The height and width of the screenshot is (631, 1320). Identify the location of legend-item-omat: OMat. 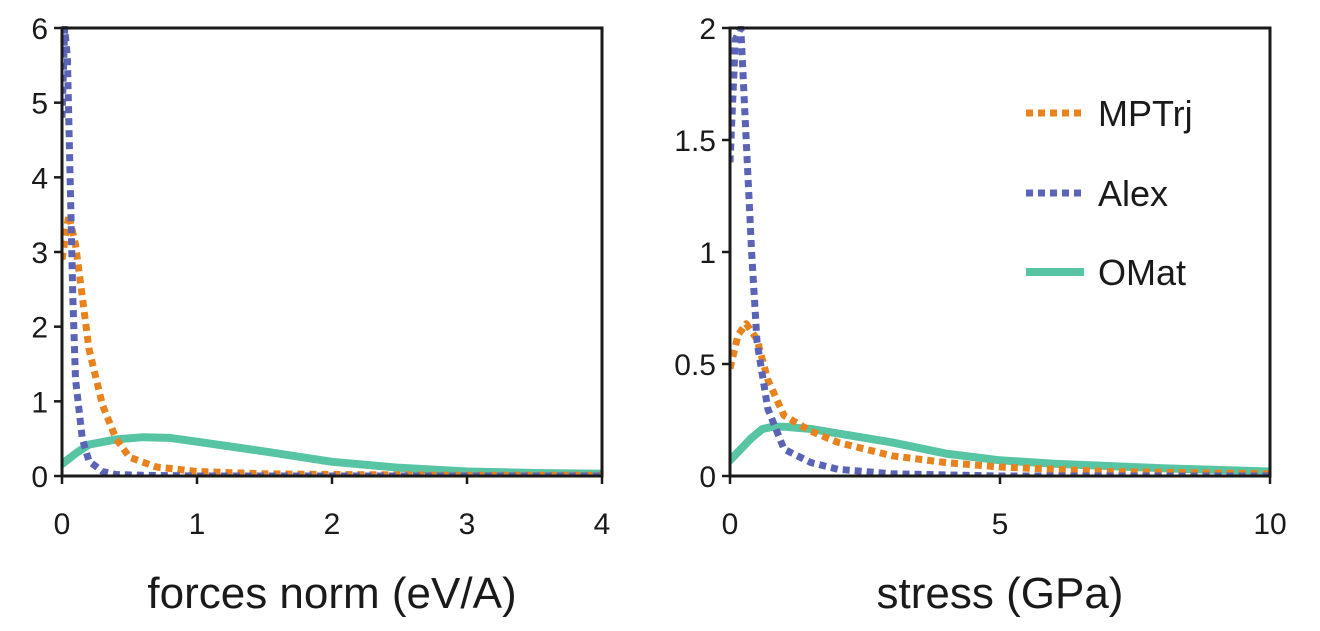
(1106, 272).